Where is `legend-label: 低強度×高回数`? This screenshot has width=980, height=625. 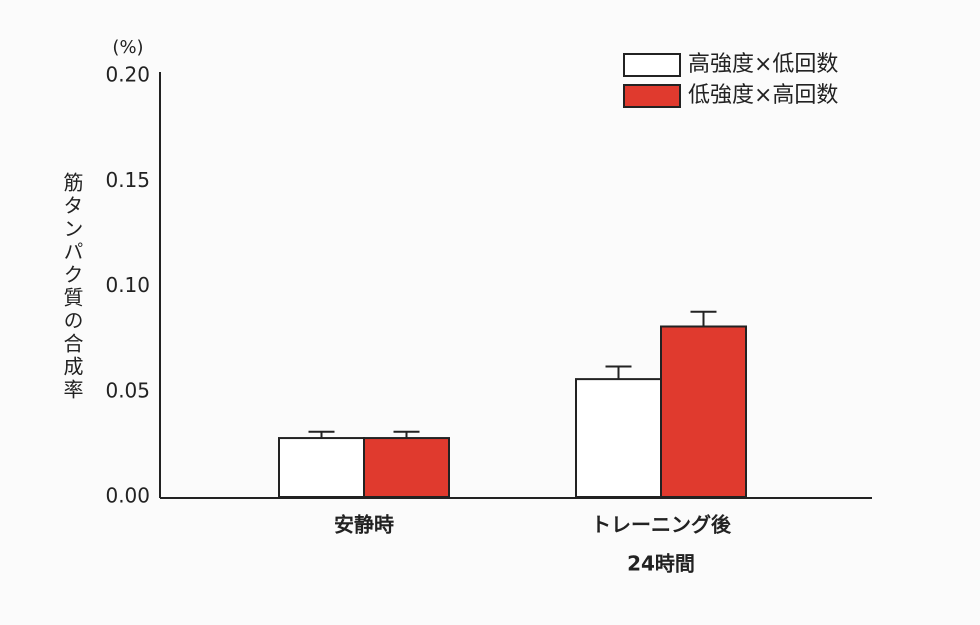
legend-label: 低強度×高回数 is located at coordinates (763, 95).